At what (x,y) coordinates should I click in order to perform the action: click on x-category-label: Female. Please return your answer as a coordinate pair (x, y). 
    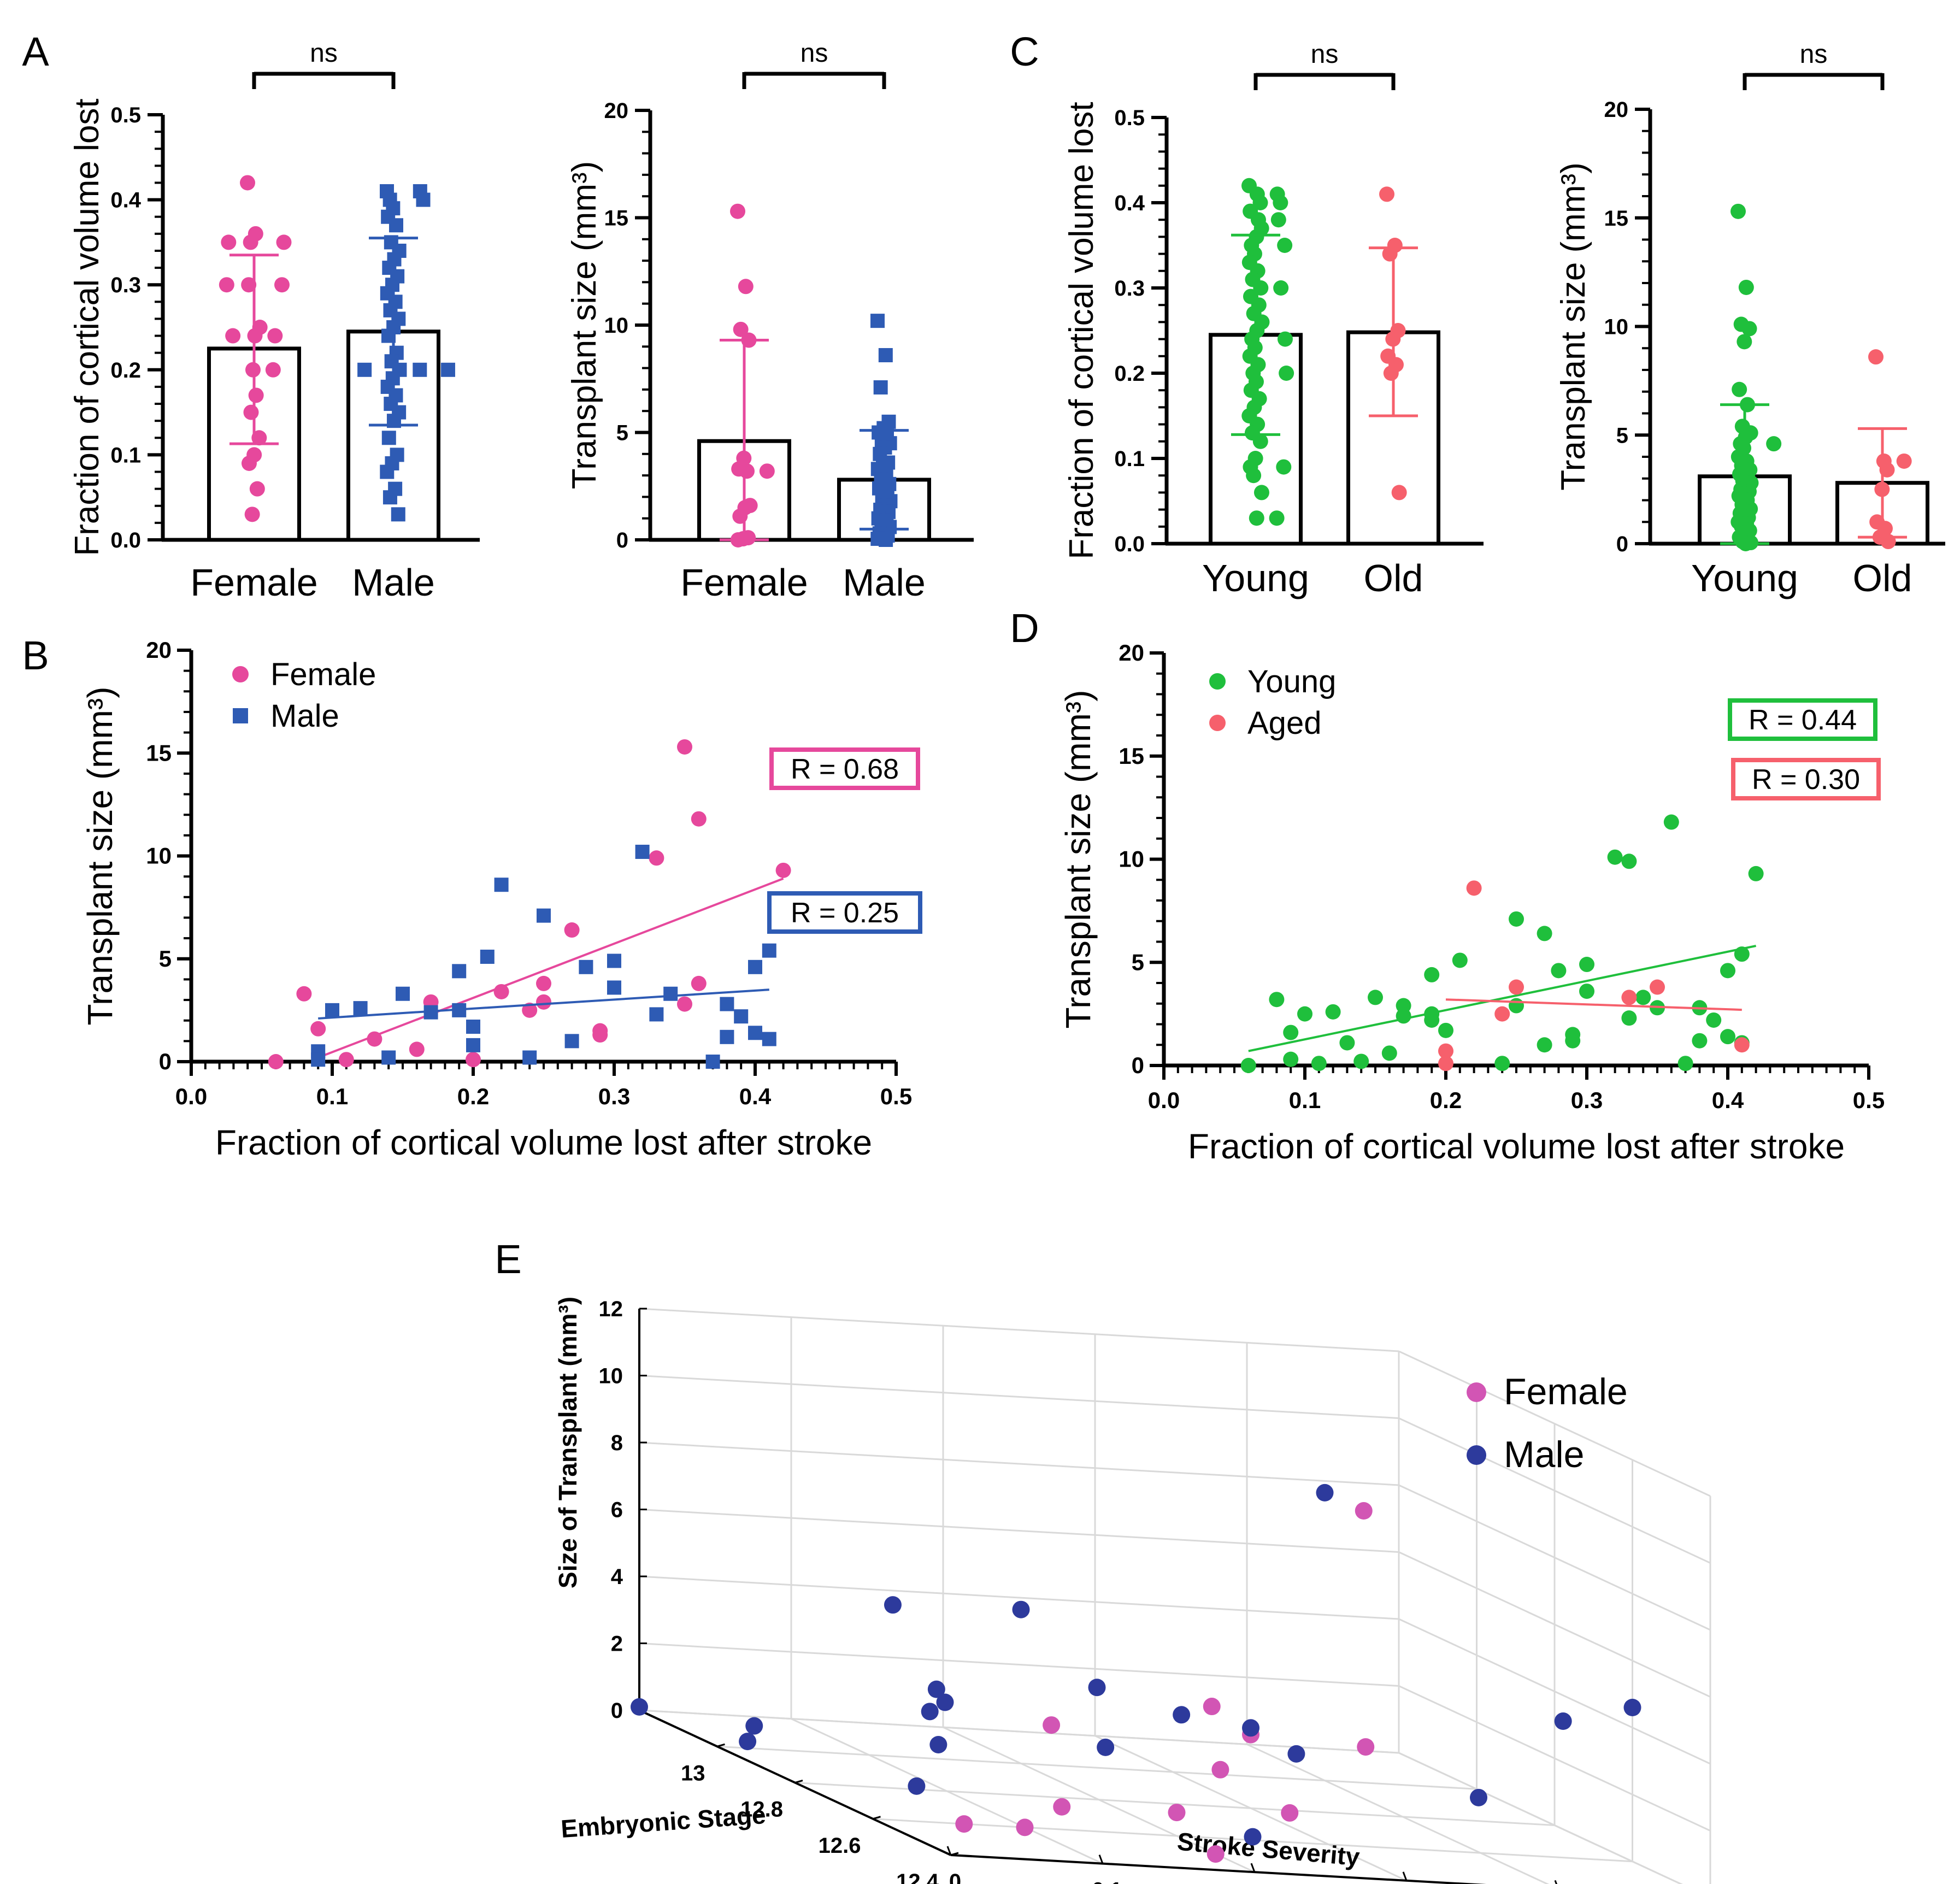
    Looking at the image, I should click on (253, 582).